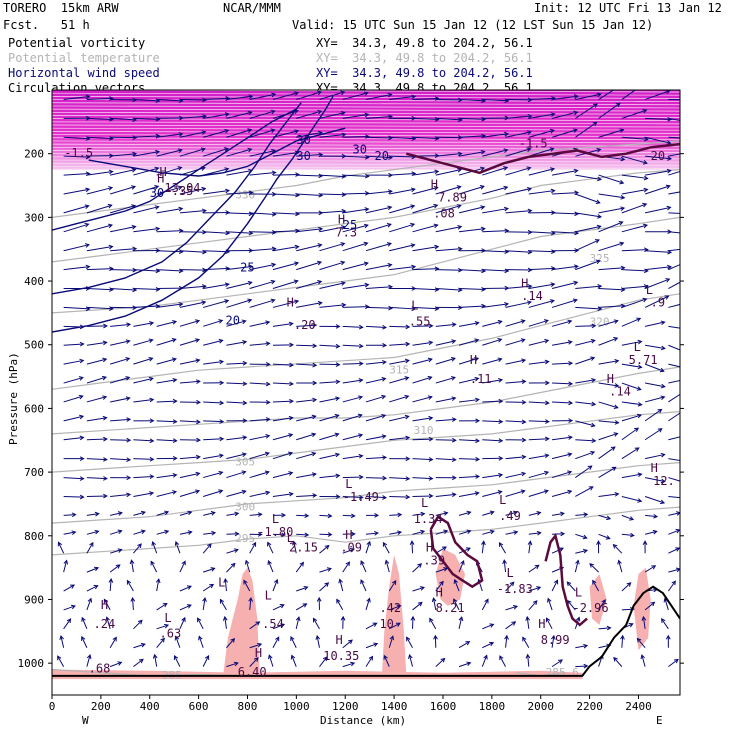 The width and height of the screenshot is (740, 740). What do you see at coordinates (642, 609) in the screenshot?
I see `pv-low-region` at bounding box center [642, 609].